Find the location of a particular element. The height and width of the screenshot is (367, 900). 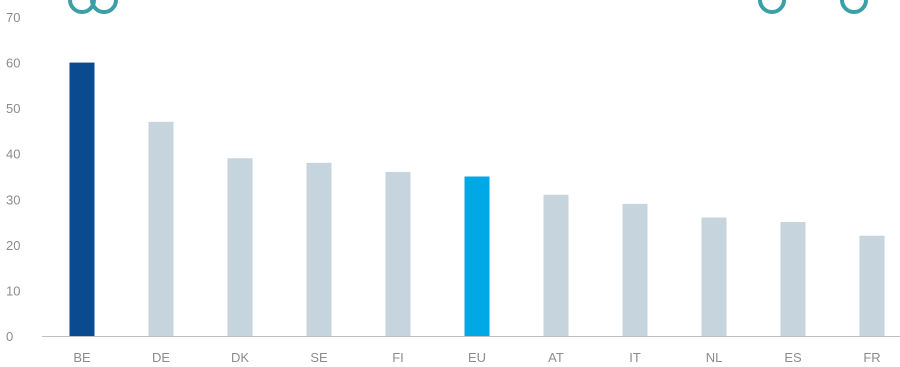

bar-at is located at coordinates (556, 265).